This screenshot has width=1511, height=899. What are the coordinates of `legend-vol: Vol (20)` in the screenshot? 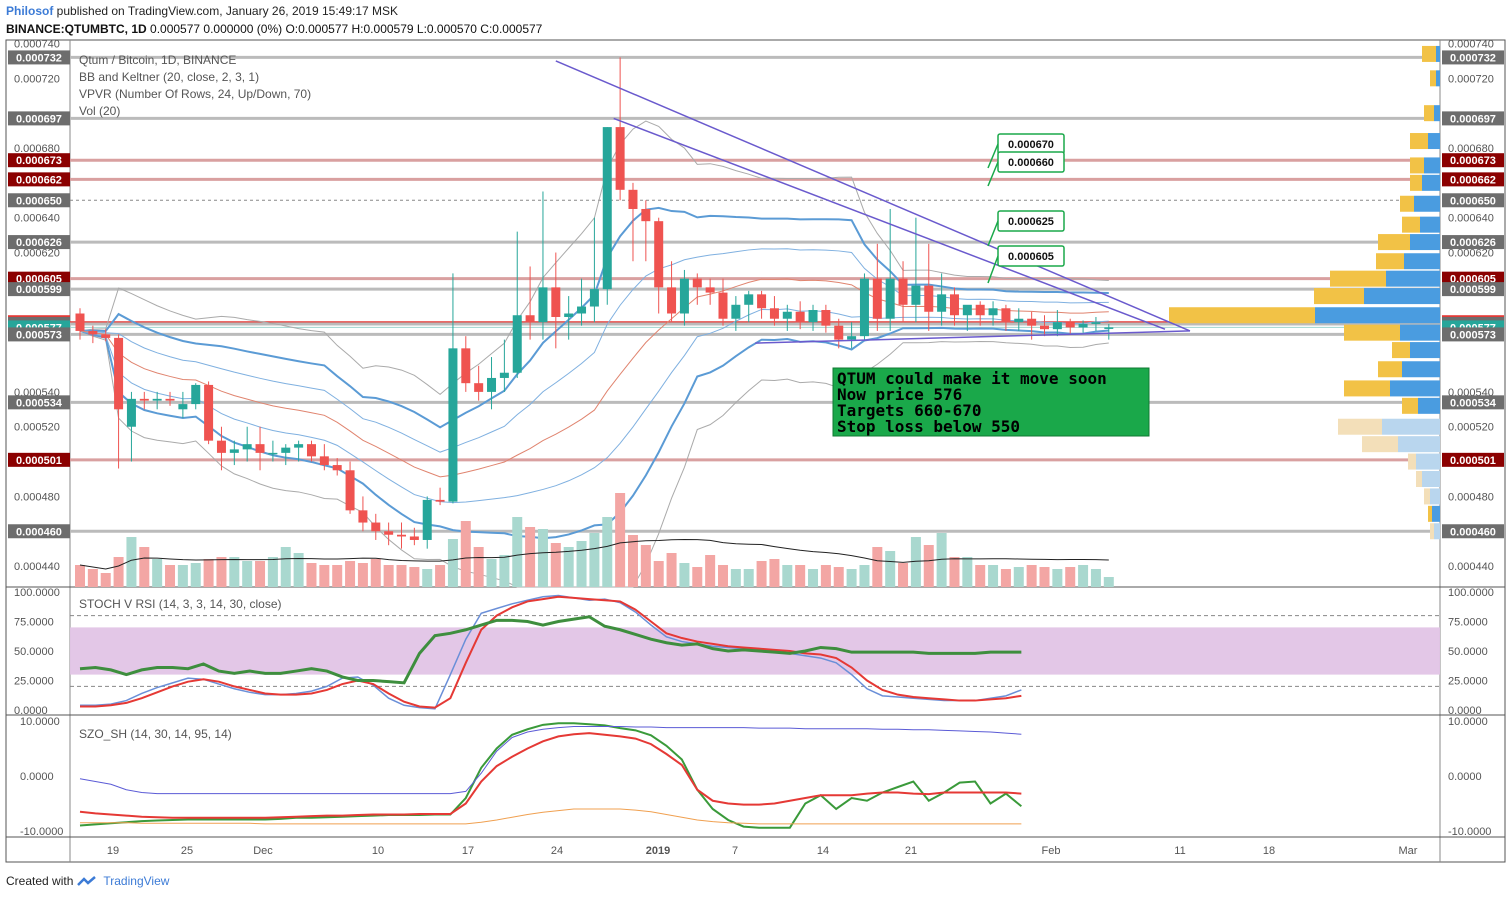 It's located at (99, 111).